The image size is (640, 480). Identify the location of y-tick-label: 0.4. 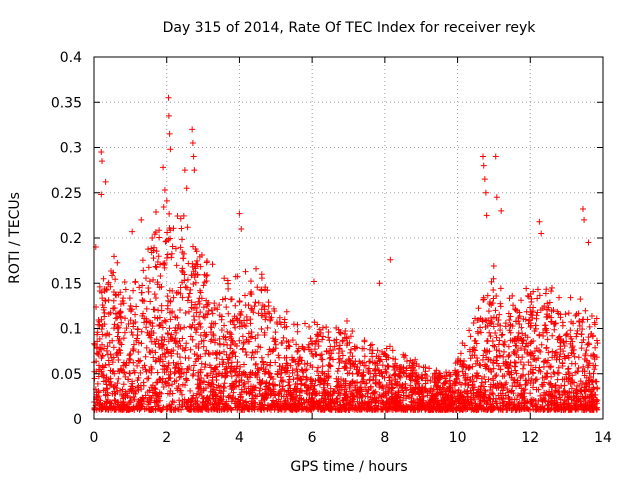
(71, 58).